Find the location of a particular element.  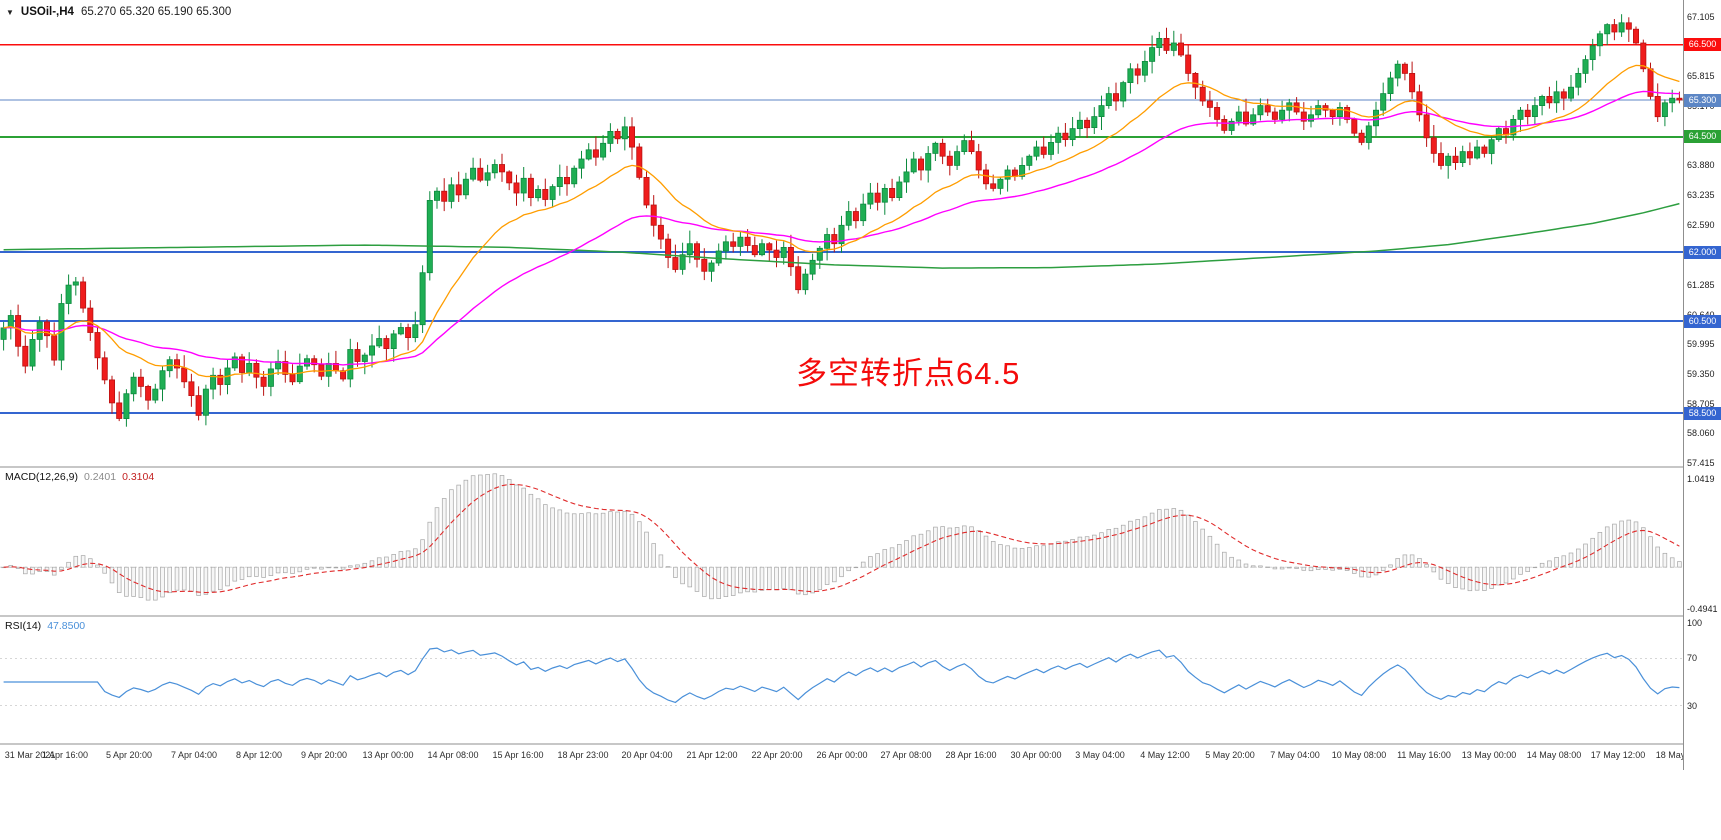

time-tick-label: 17 May 12:00 is located at coordinates (1618, 755).